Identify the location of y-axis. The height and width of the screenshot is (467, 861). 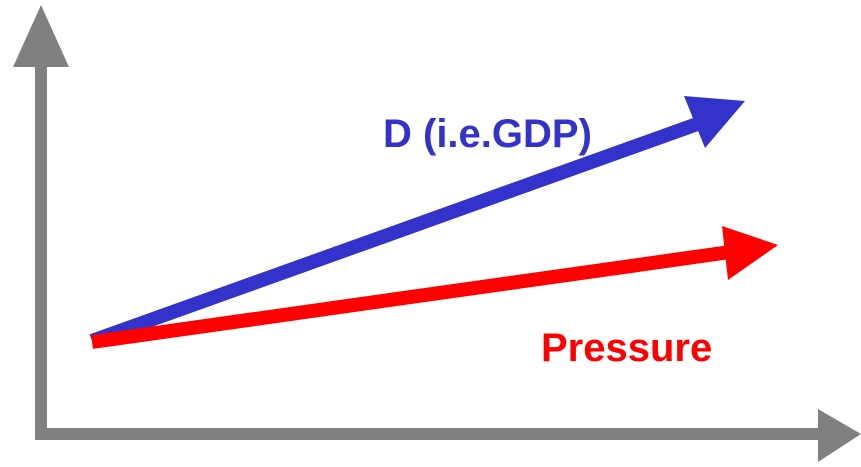
(41, 220).